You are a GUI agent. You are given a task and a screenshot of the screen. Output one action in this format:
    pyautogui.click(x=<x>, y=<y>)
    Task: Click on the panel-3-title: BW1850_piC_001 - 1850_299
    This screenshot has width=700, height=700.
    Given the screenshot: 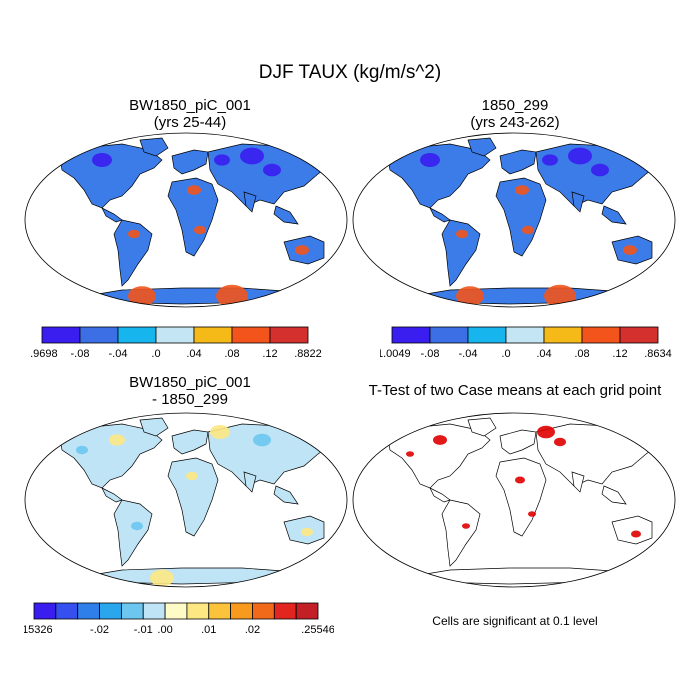 What is the action you would take?
    pyautogui.click(x=190, y=391)
    